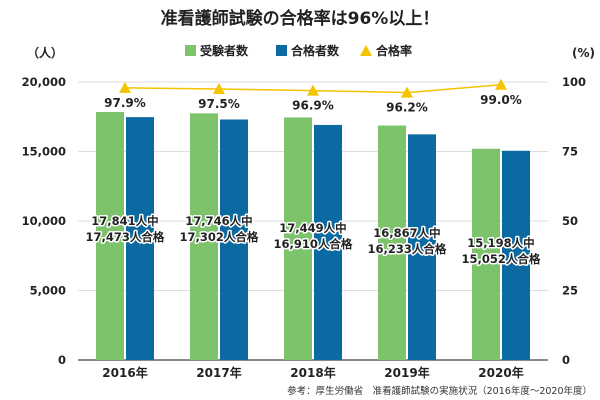 Image resolution: width=600 pixels, height=400 pixels. What do you see at coordinates (407, 108) in the screenshot?
I see `rate-label: 96.2%` at bounding box center [407, 108].